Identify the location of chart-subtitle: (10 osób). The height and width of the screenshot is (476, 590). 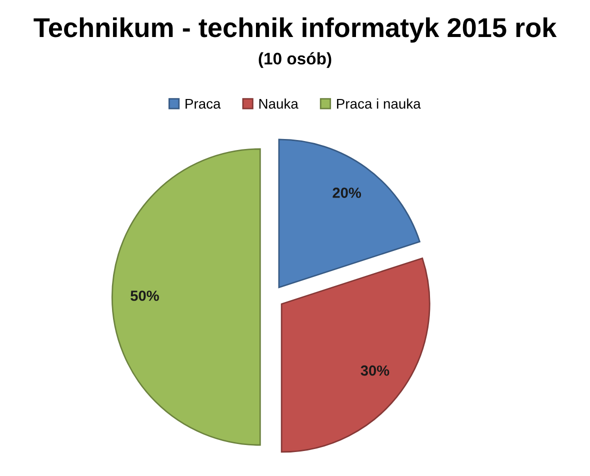
(295, 60).